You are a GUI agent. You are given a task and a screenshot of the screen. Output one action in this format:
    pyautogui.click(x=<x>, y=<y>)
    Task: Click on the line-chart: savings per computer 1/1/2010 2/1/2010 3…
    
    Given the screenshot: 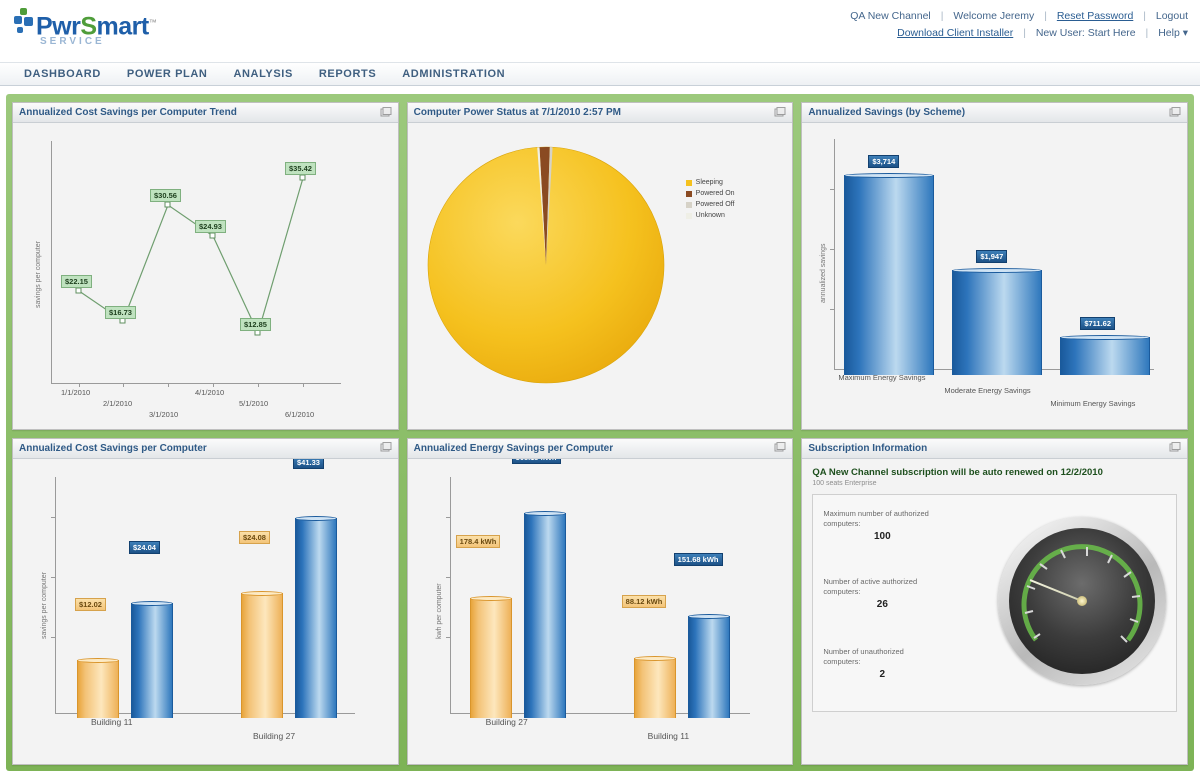 What is the action you would take?
    pyautogui.click(x=205, y=276)
    